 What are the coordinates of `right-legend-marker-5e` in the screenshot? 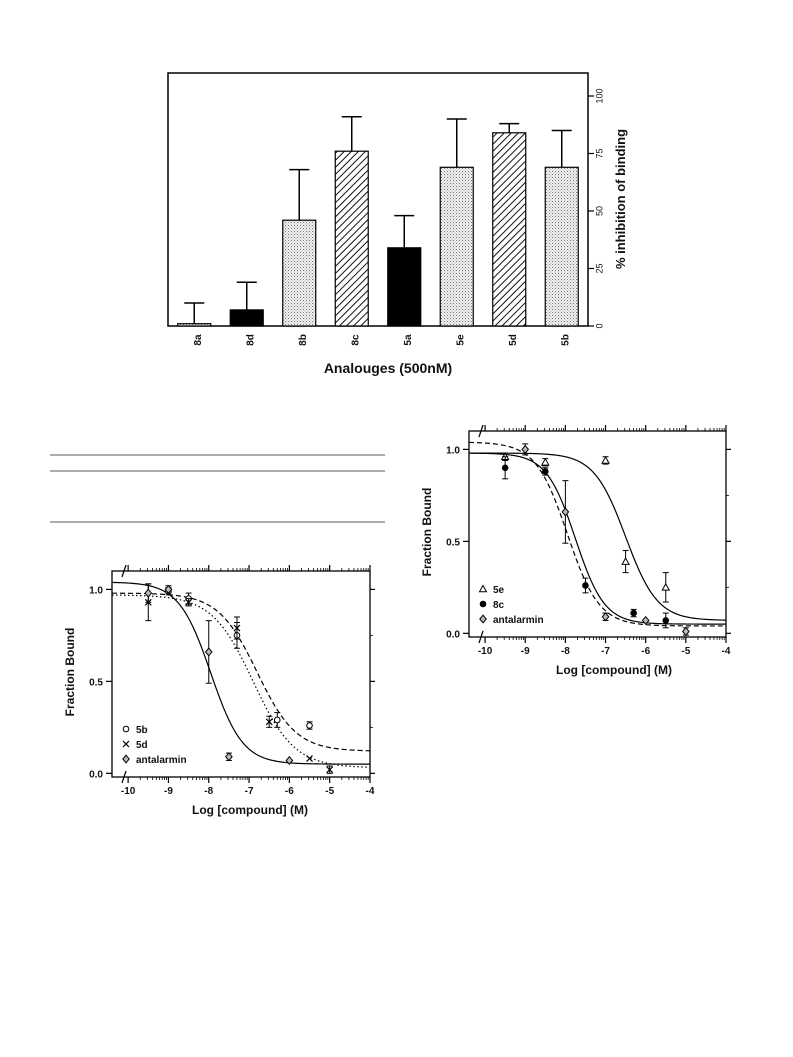 It's located at (483, 588).